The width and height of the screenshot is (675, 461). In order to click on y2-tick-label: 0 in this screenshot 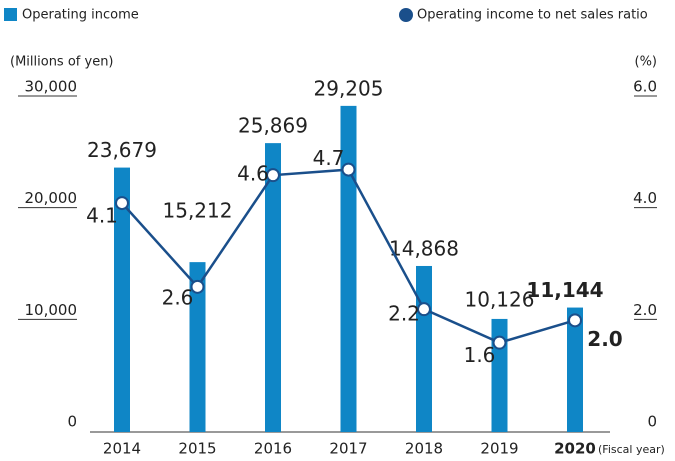, I will do `click(652, 422)`.